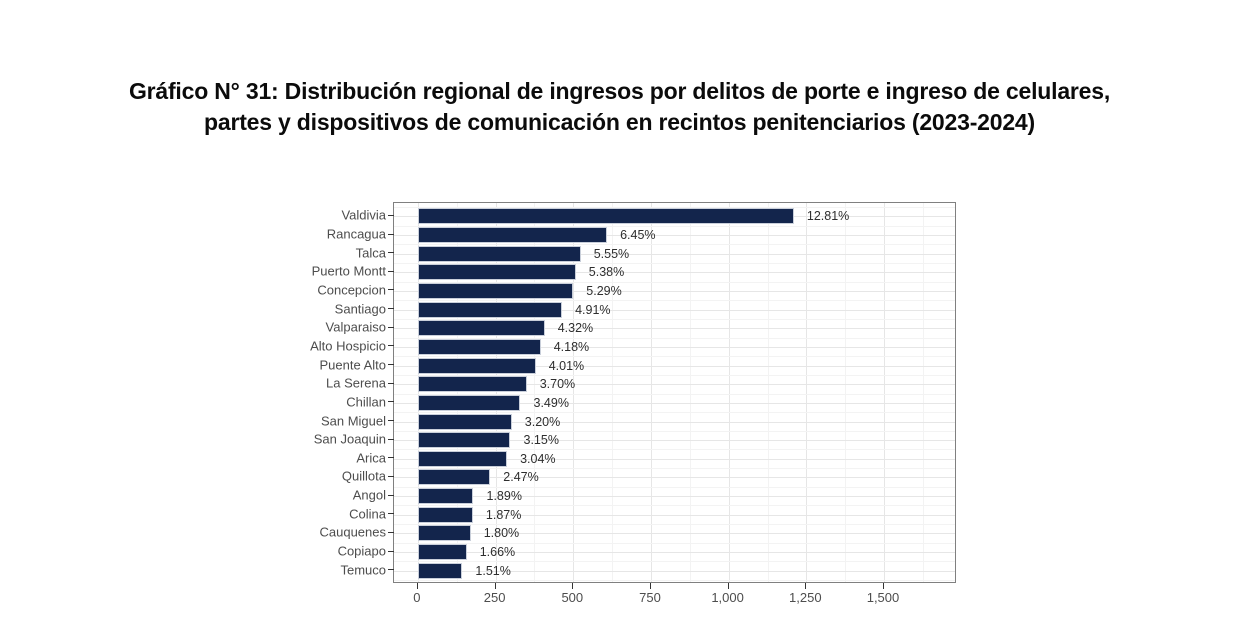 This screenshot has width=1239, height=630. What do you see at coordinates (353, 364) in the screenshot?
I see `y-axis-category-label: Puente Alto` at bounding box center [353, 364].